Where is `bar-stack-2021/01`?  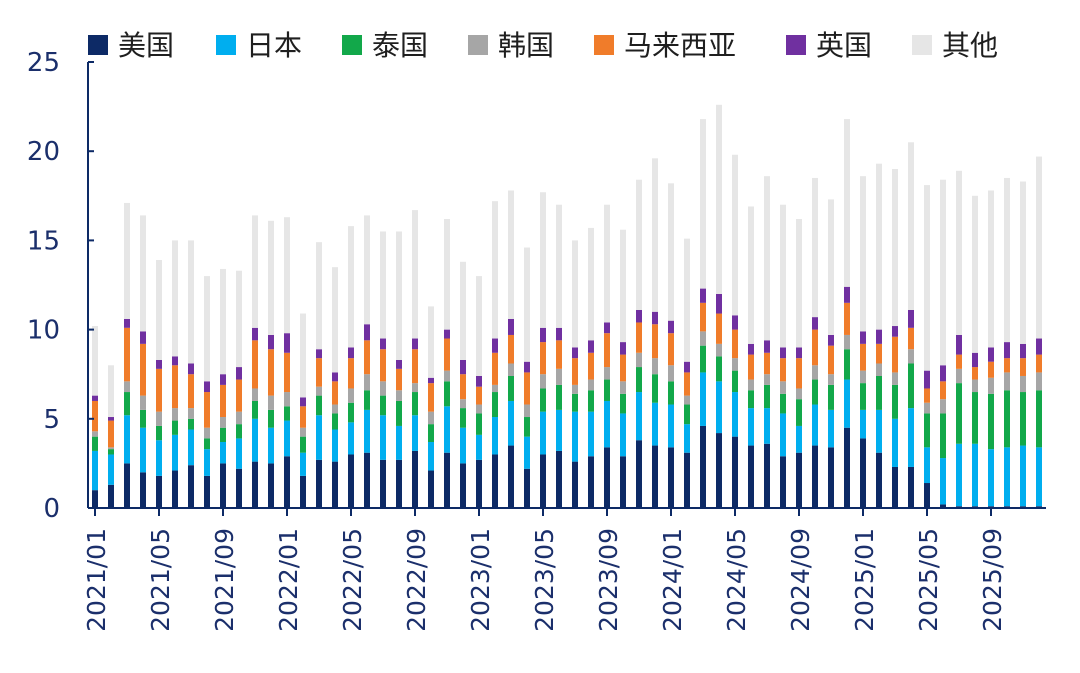
bar-stack-2021/01 is located at coordinates (95, 417).